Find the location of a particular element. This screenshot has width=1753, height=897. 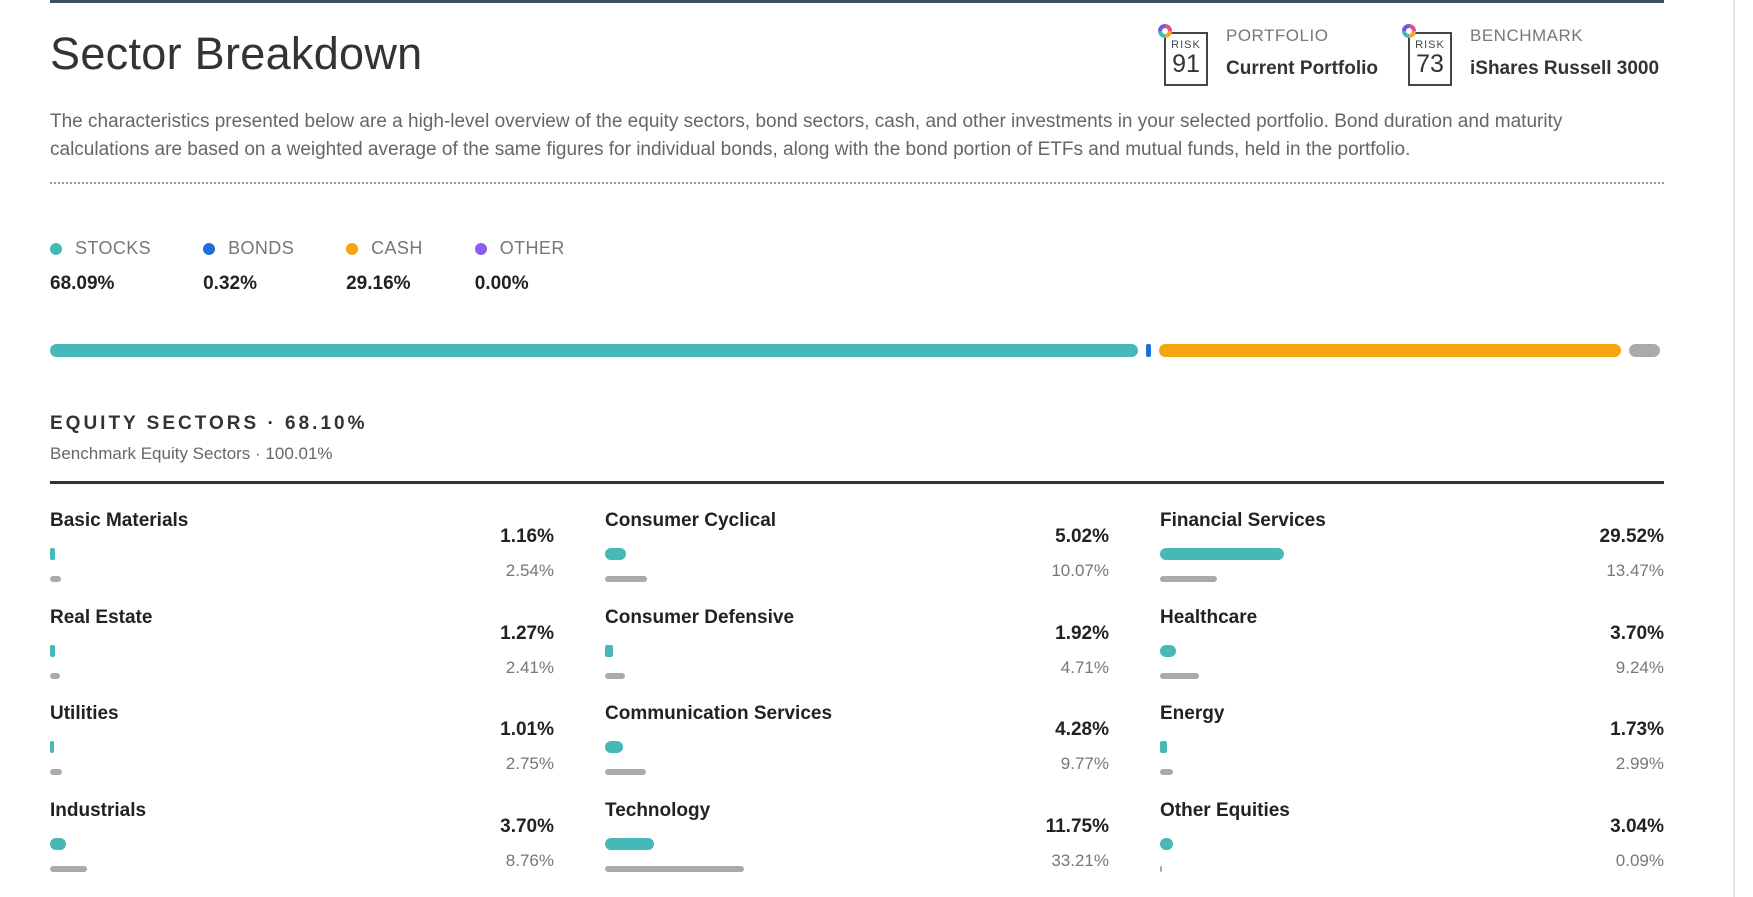

legend-label: CASH is located at coordinates (397, 248).